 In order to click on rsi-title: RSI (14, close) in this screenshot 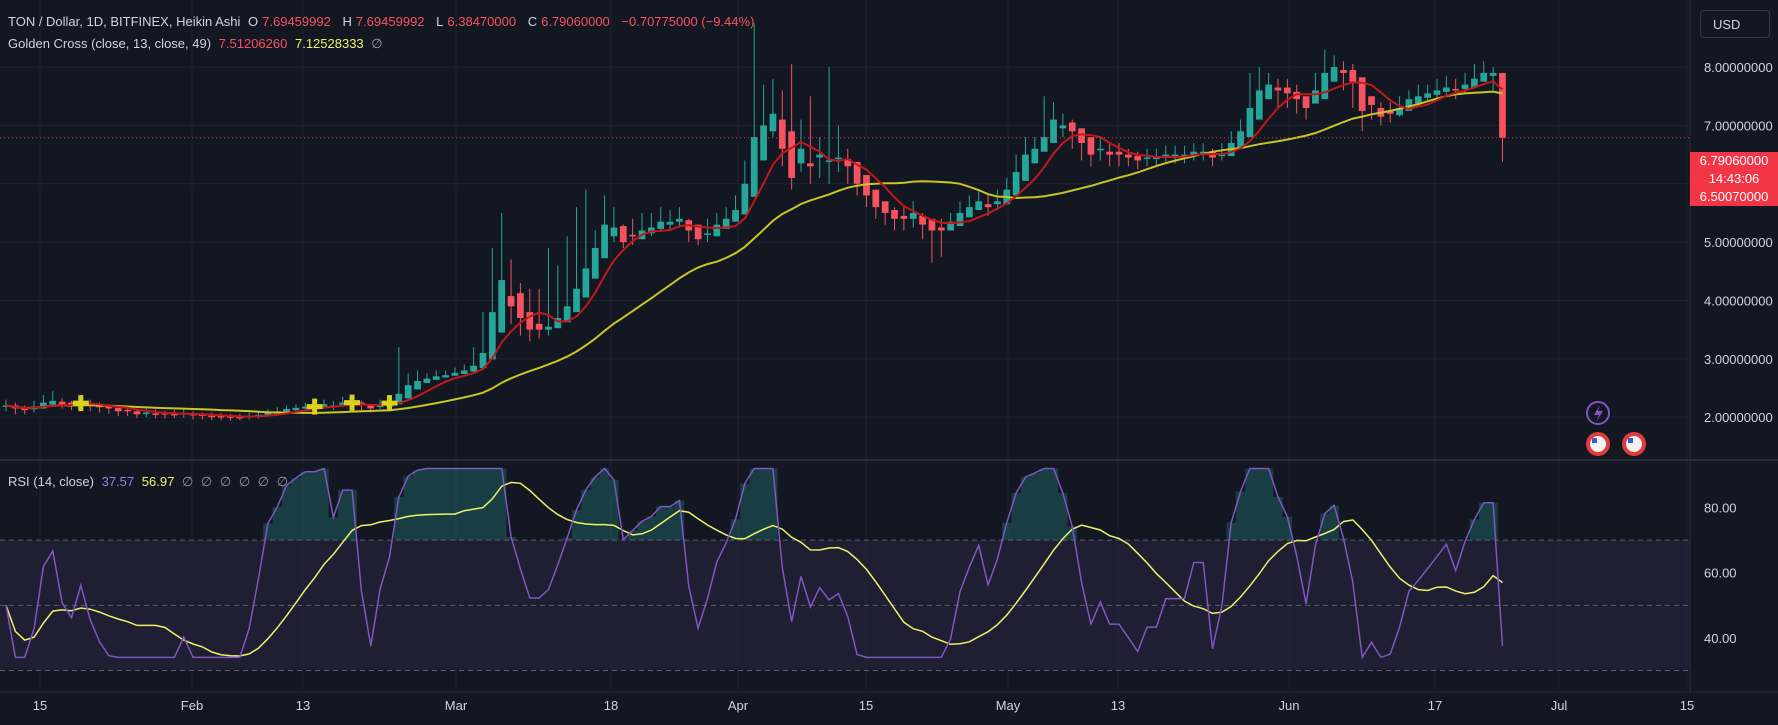, I will do `click(51, 481)`.